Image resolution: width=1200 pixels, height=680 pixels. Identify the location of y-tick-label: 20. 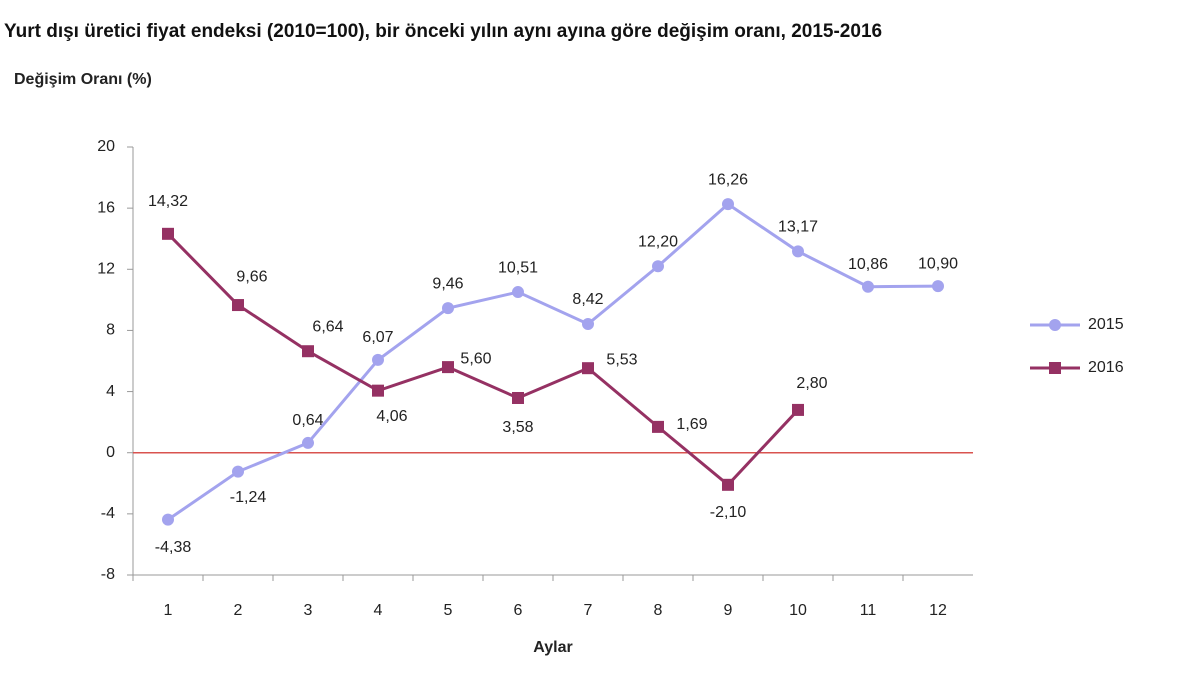
(106, 146).